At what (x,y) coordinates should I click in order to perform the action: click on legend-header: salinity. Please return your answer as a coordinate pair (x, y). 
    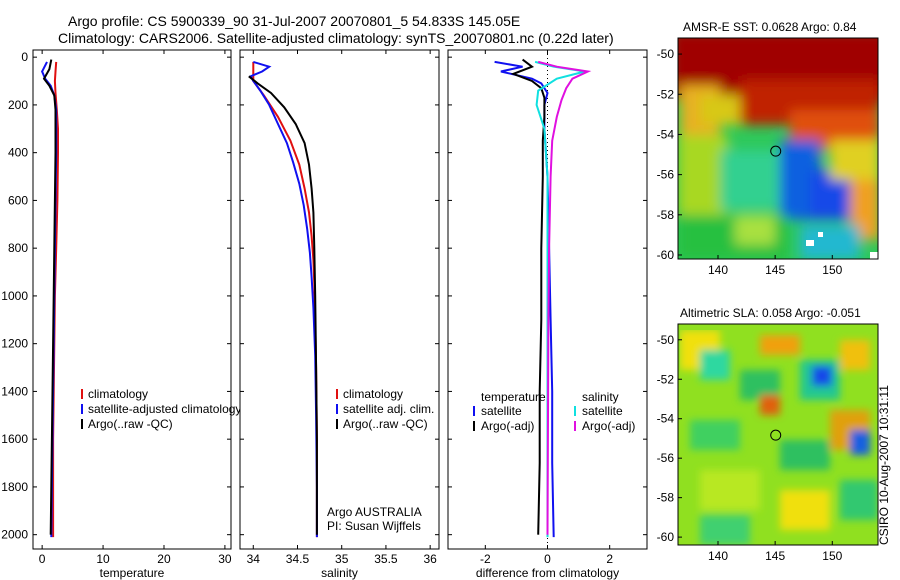
    Looking at the image, I should click on (600, 397).